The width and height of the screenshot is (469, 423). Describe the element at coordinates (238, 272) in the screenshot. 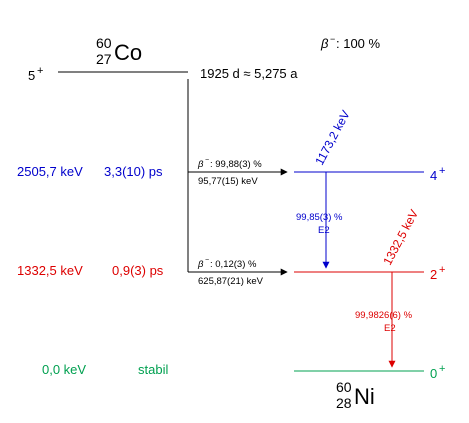

I see `beta-branch-2plus: β − : 0,12(3) % 625,87(21) keV` at that location.